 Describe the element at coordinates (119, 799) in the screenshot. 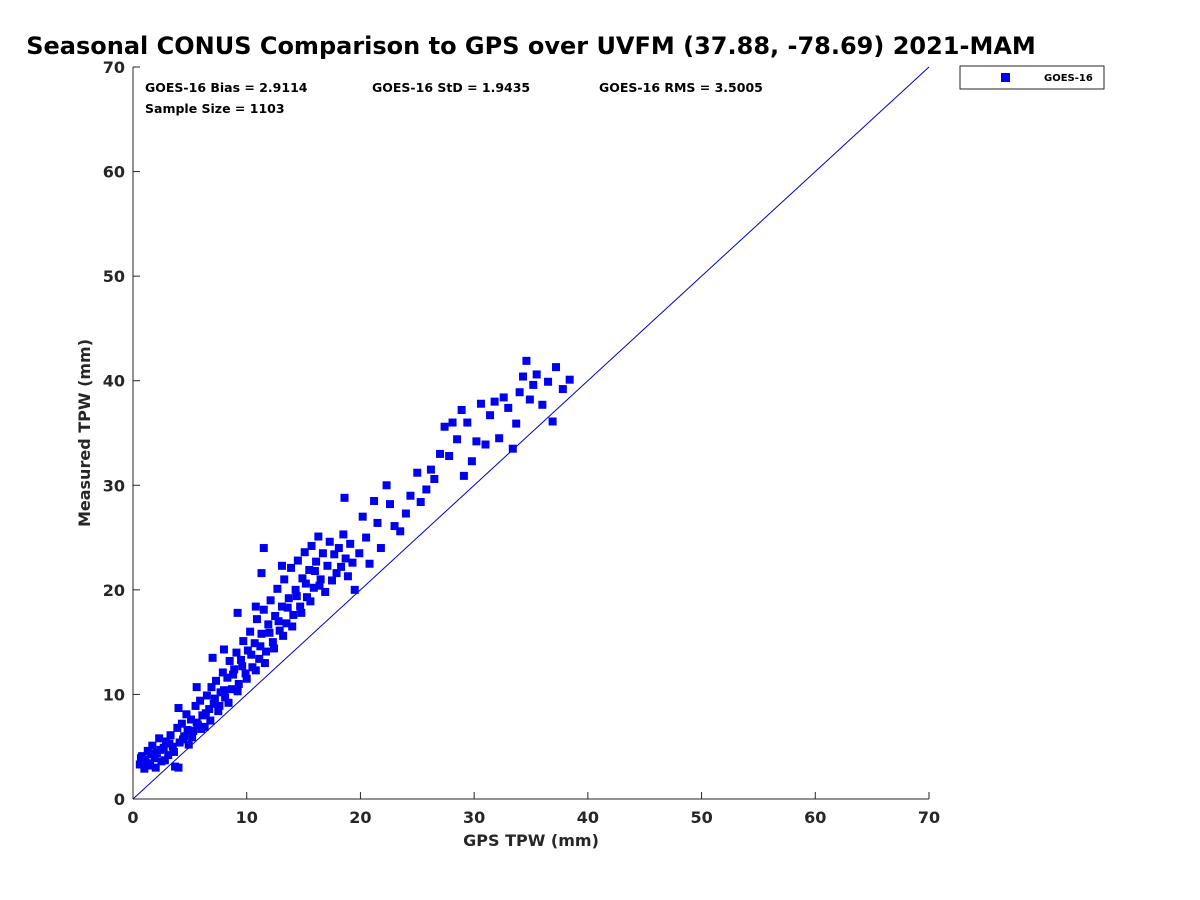

I see `y-tick-label: 0` at that location.